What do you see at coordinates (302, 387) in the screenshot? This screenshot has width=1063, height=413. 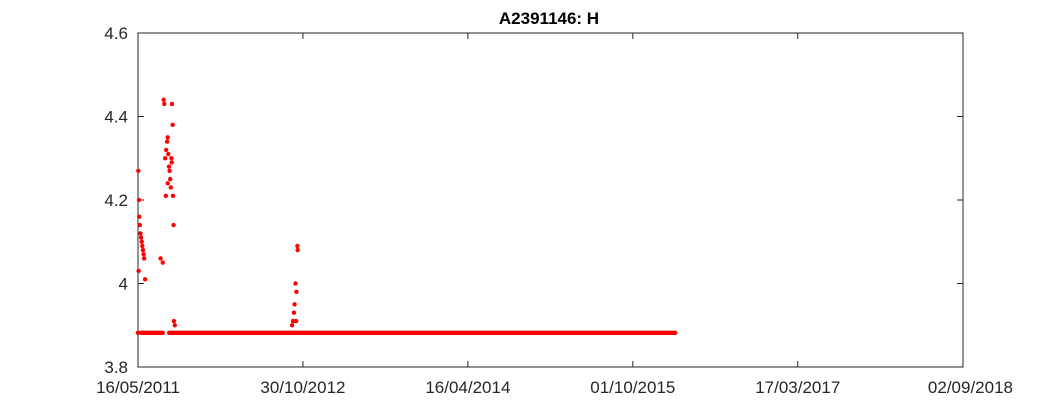 I see `x-tick-label: 30/10/2012` at bounding box center [302, 387].